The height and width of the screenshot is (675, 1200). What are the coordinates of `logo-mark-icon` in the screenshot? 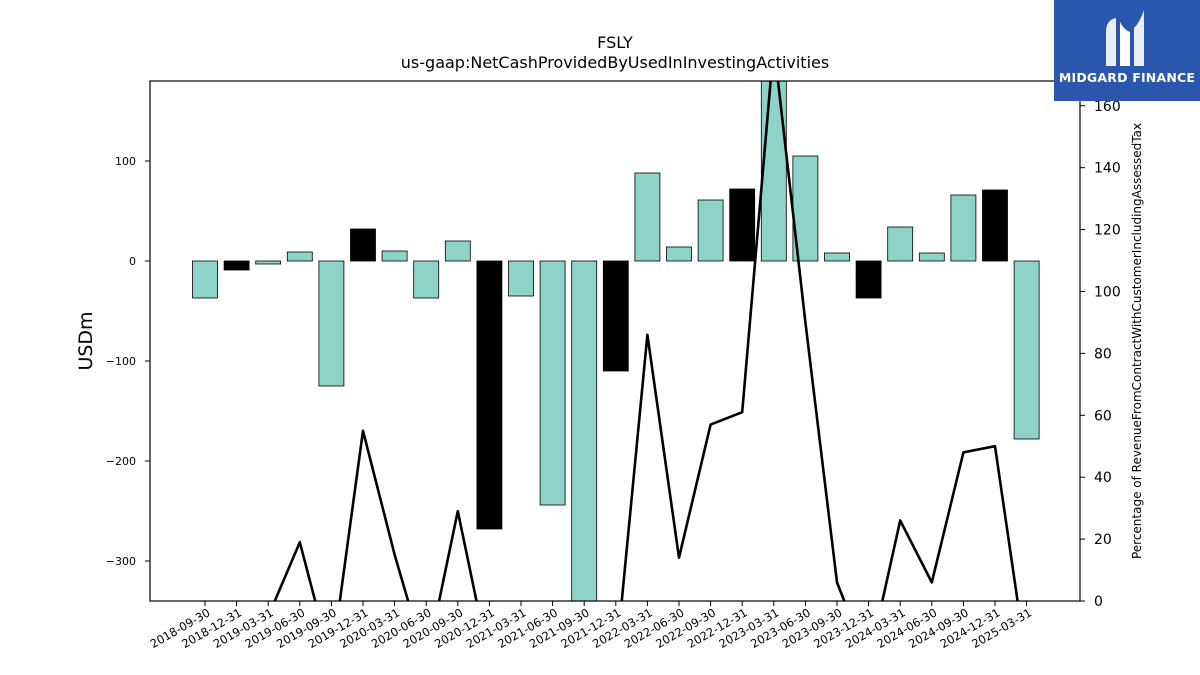 It's located at (1125, 38).